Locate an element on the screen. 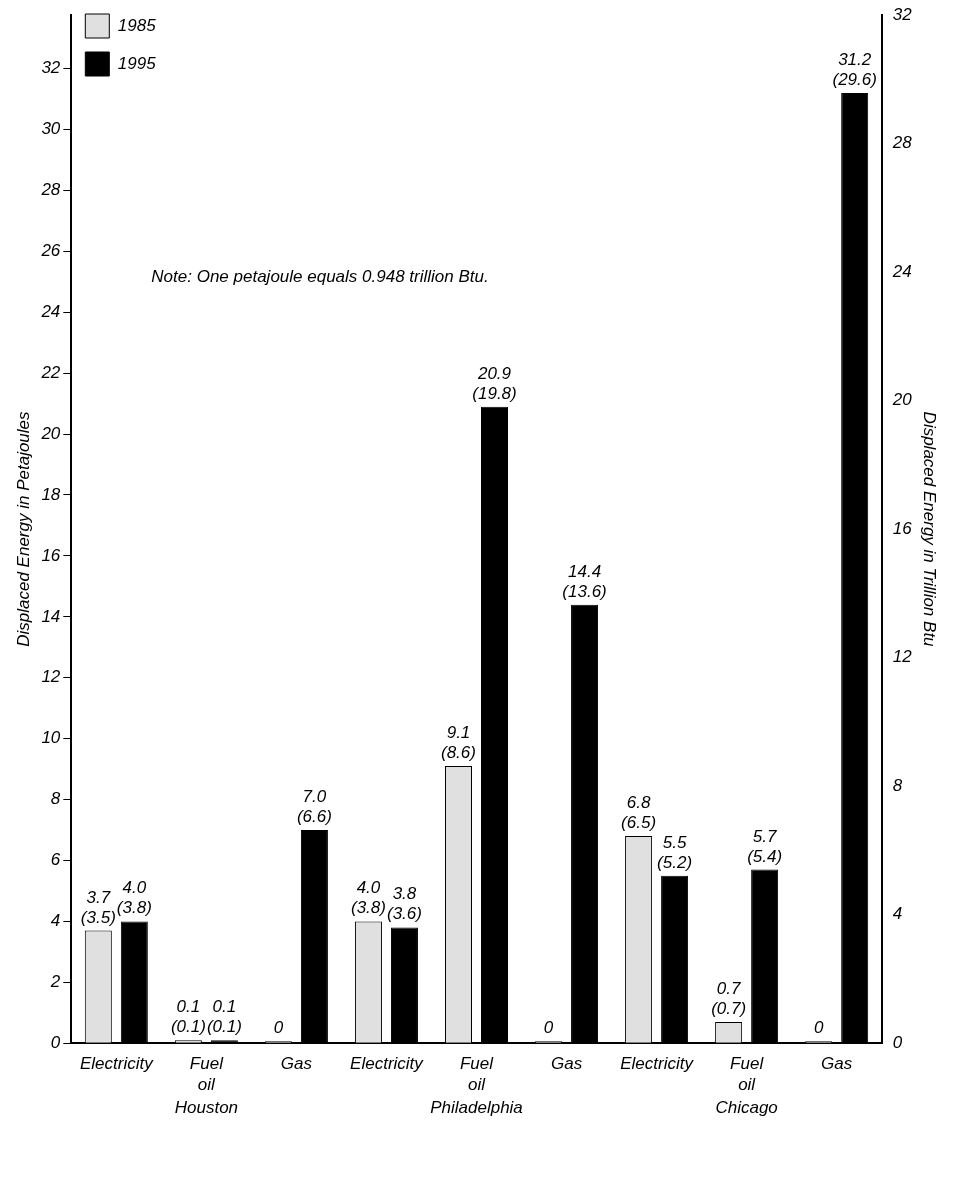  y-tick-label: 0 is located at coordinates (55, 1042).